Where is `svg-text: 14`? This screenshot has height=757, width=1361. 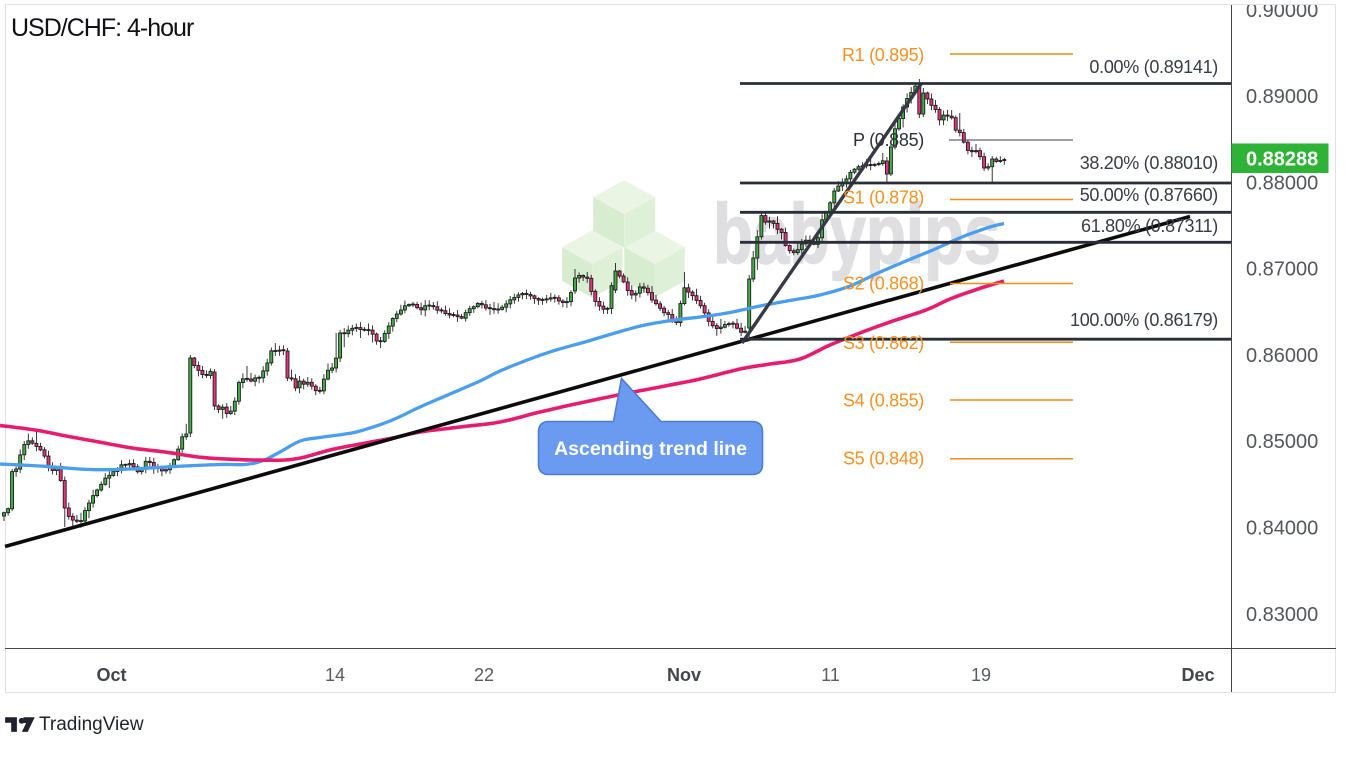 svg-text: 14 is located at coordinates (335, 675).